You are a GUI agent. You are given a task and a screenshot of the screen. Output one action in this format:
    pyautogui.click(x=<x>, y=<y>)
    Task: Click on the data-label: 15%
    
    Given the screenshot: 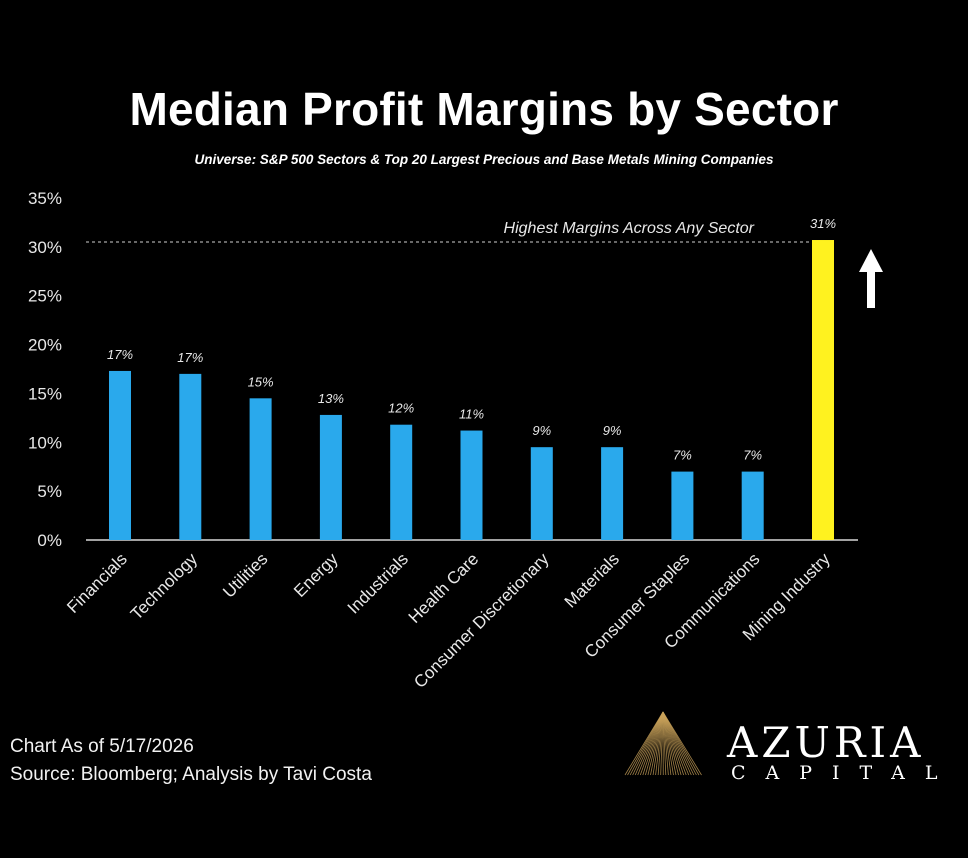 What is the action you would take?
    pyautogui.click(x=261, y=381)
    